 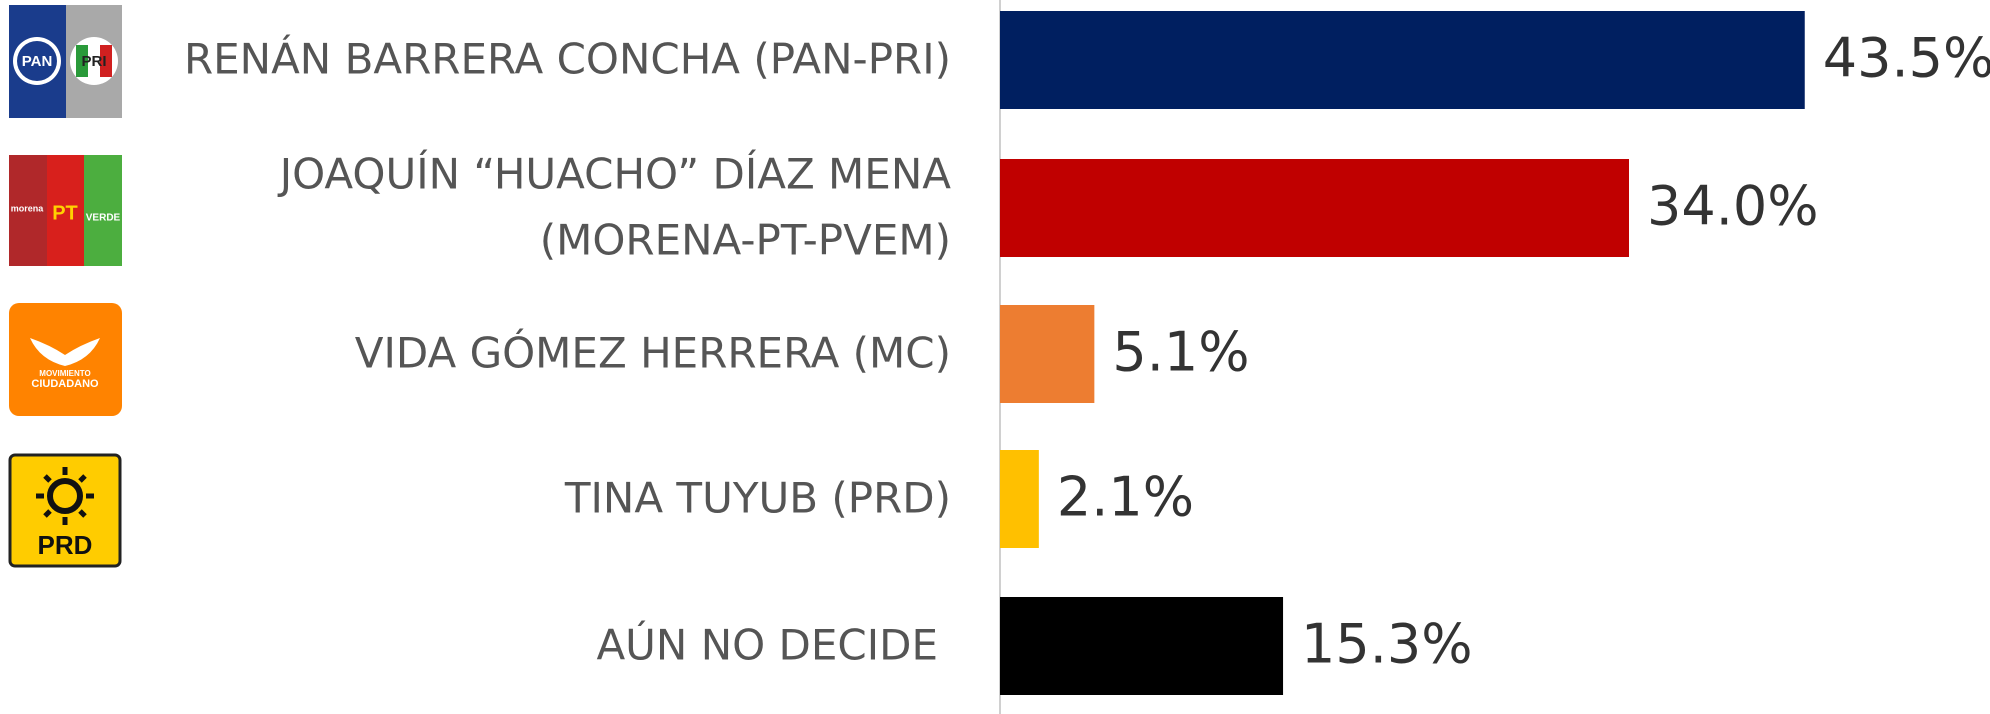 I want to click on logo-text: PT, so click(x=65, y=213).